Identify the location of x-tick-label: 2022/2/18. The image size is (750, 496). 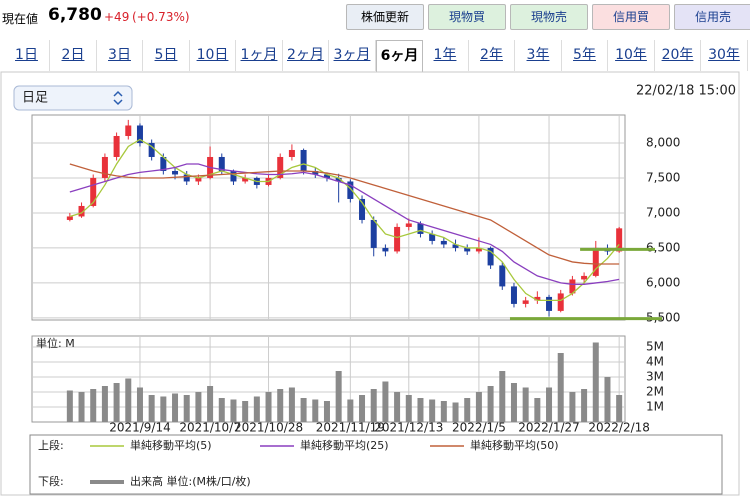
(619, 428).